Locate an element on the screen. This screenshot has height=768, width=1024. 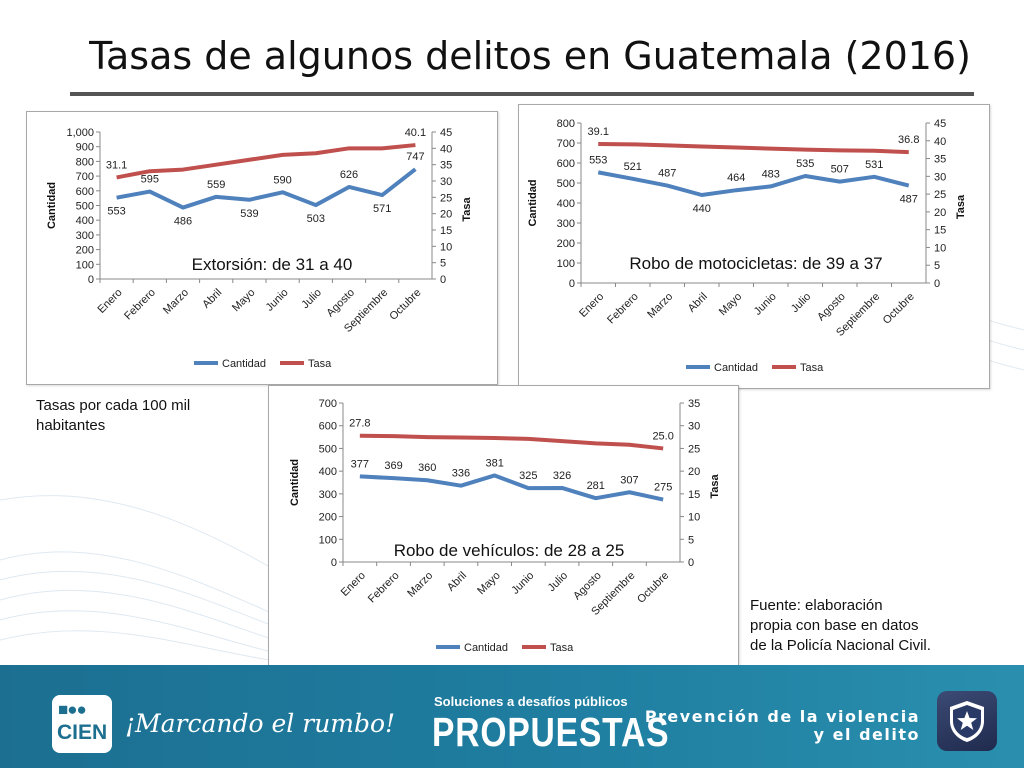
y-tick-label-right: 0 is located at coordinates (691, 563).